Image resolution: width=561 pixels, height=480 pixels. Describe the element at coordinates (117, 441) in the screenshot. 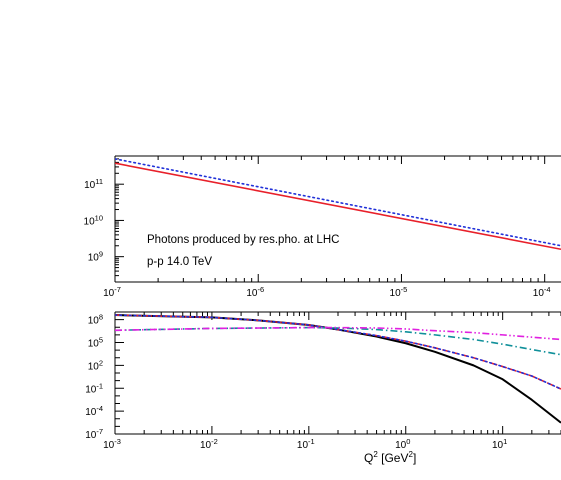

I see `x-tick-label-exp: -3` at that location.